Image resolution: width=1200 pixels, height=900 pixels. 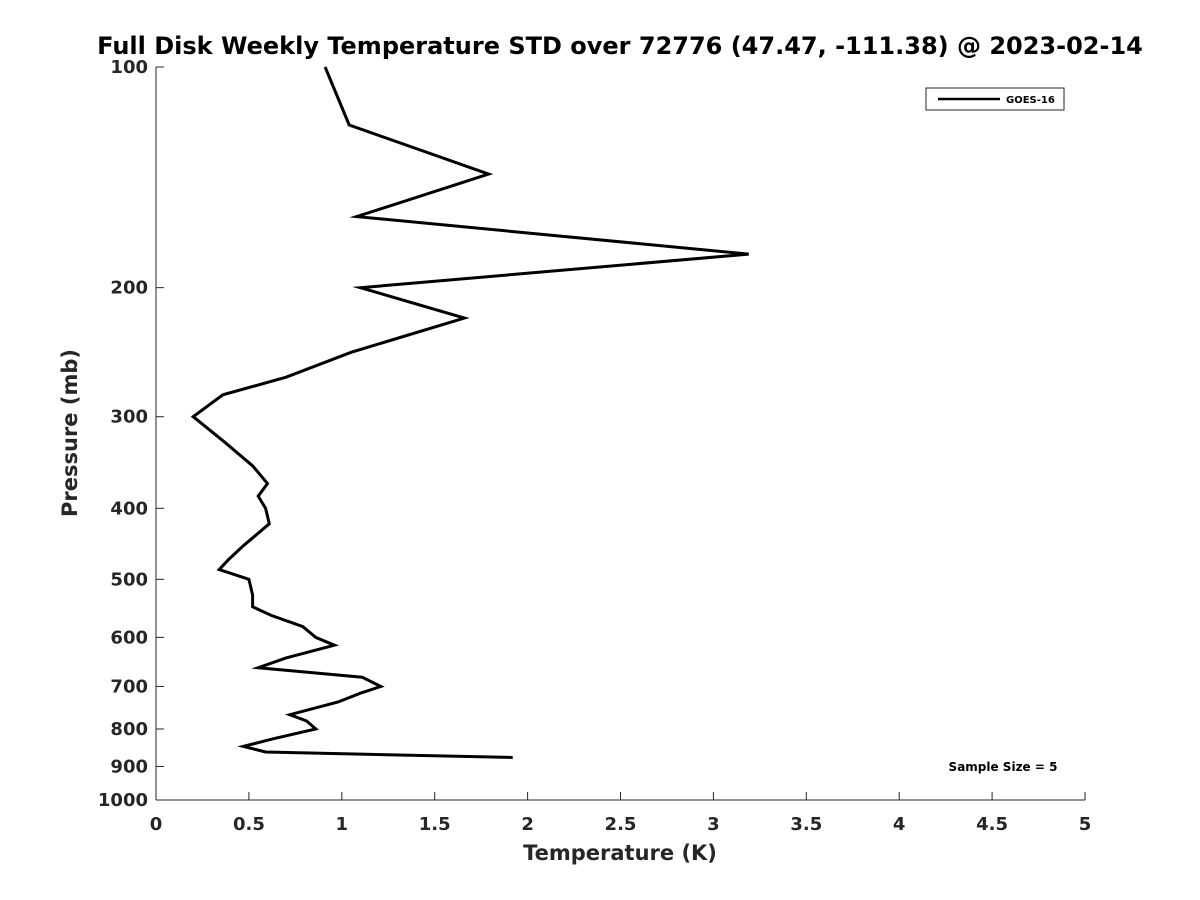 What do you see at coordinates (129, 508) in the screenshot?
I see `y-tick-label: 400` at bounding box center [129, 508].